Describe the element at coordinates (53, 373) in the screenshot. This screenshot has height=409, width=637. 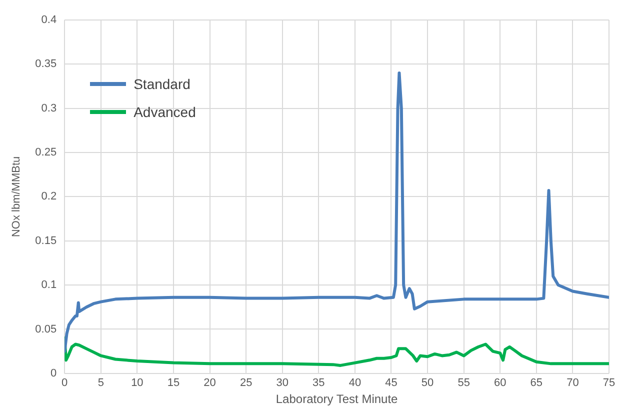
I see `y-tick-label: 0` at that location.